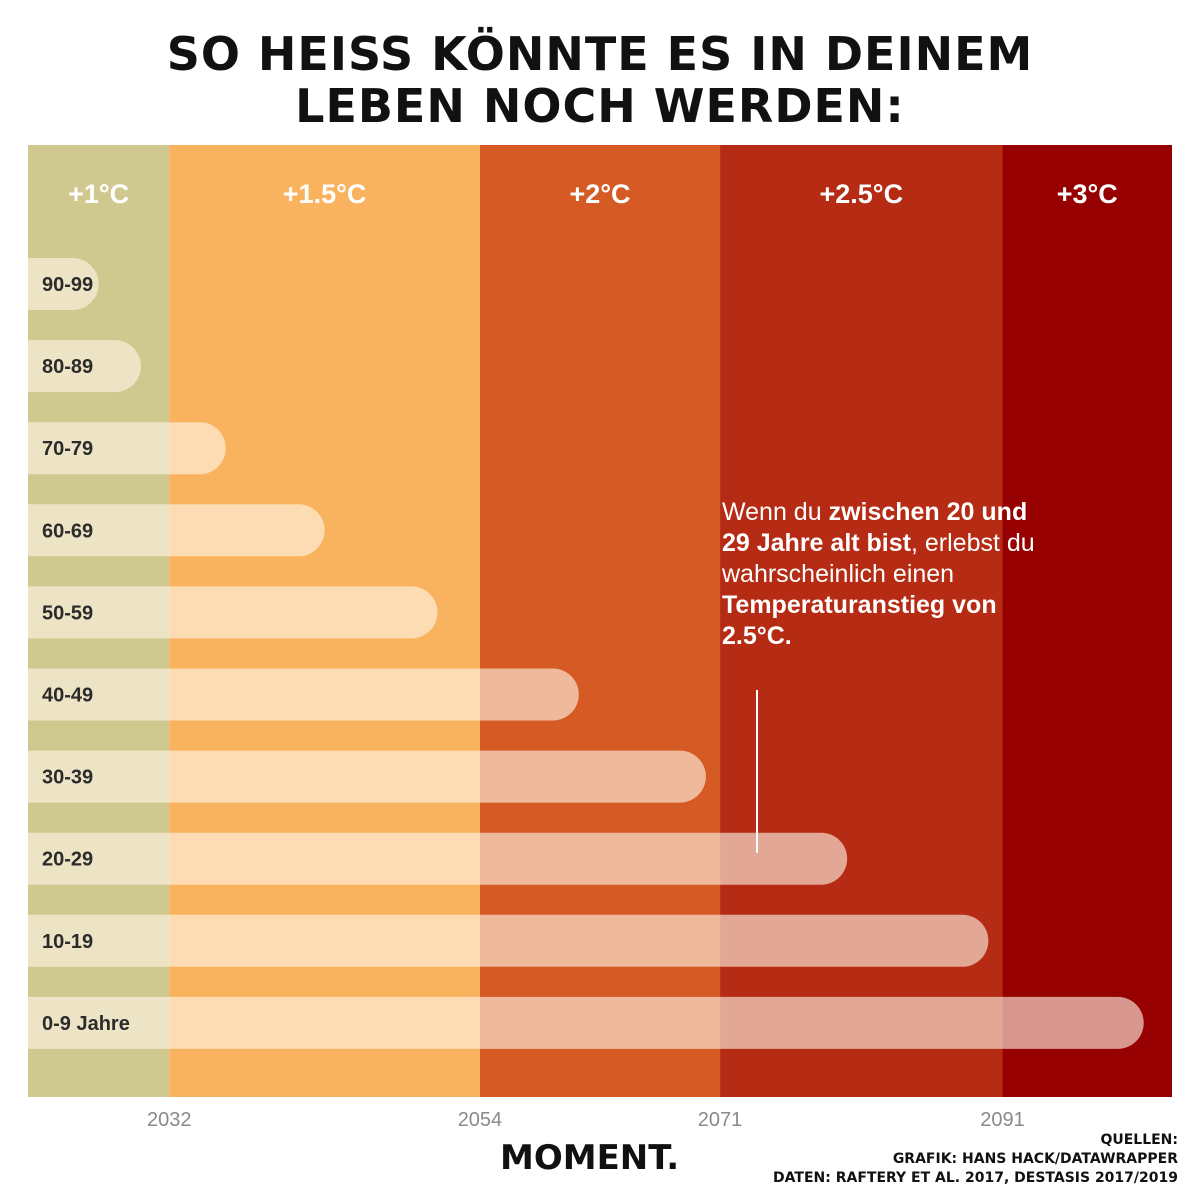 The width and height of the screenshot is (1200, 1200). Describe the element at coordinates (67, 449) in the screenshot. I see `age-label-2: 70-79` at that location.